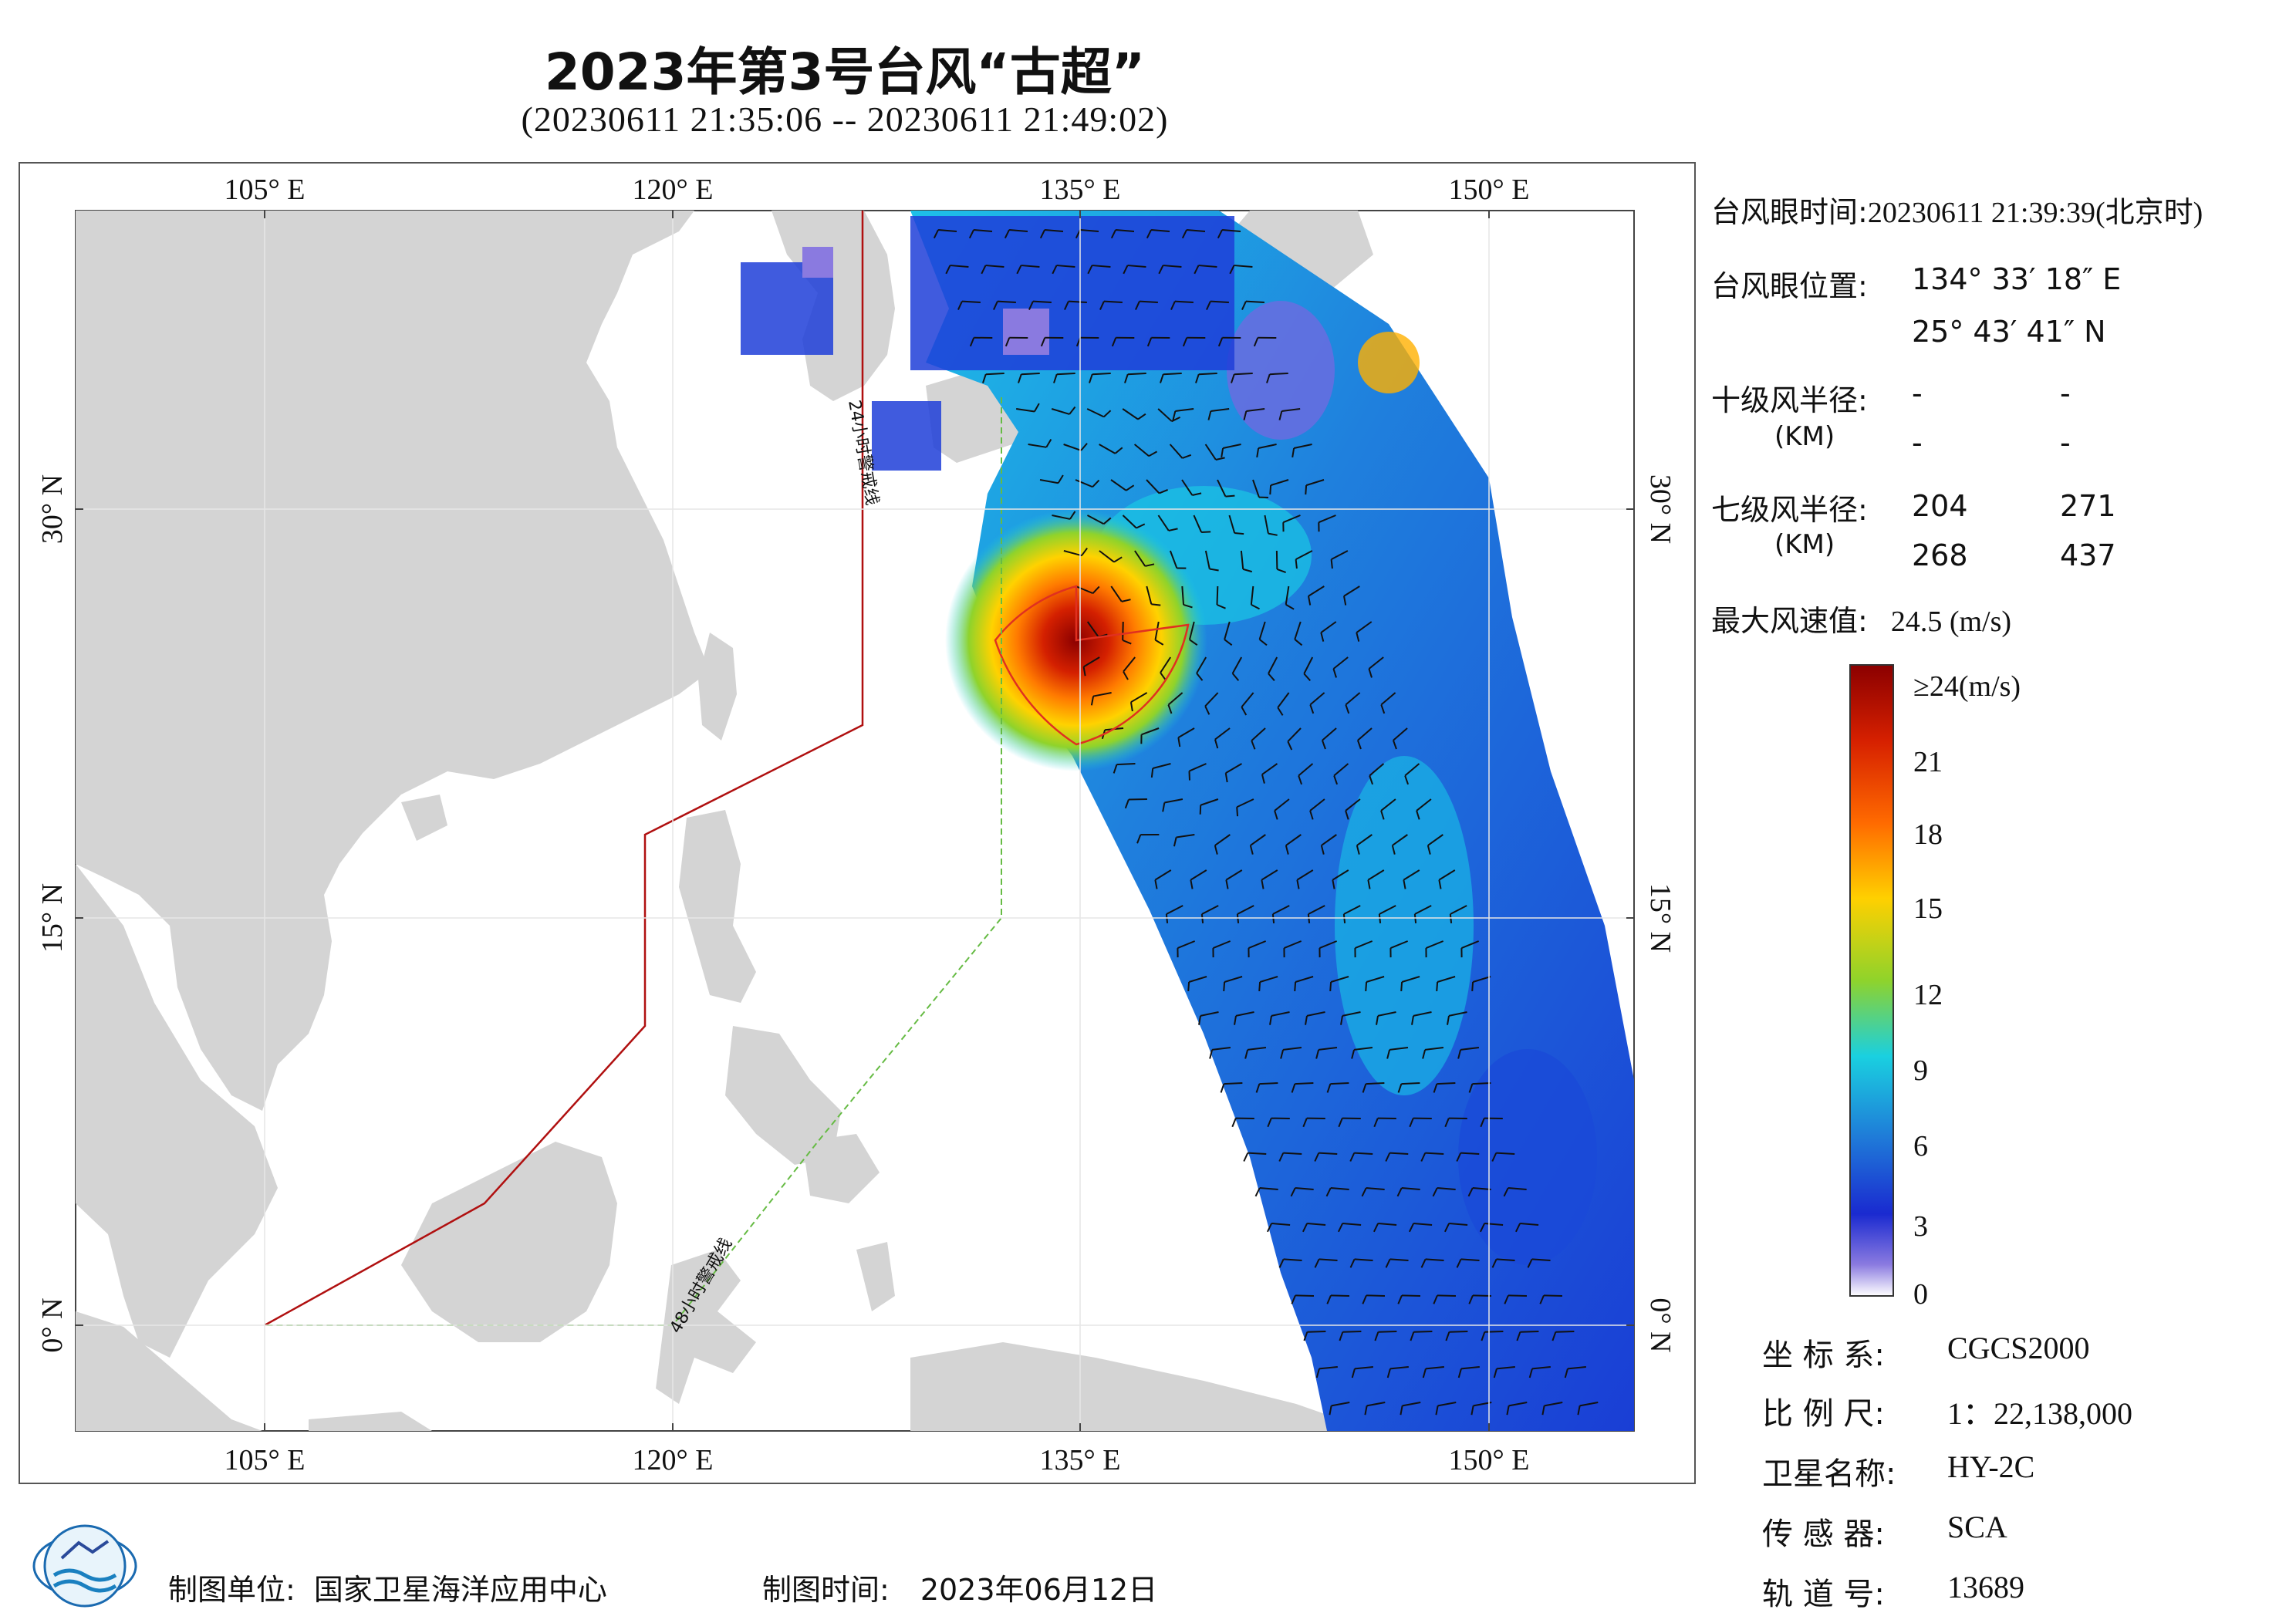 This screenshot has width=2296, height=1623. What do you see at coordinates (1884, 1531) in the screenshot?
I see `sensor-row: 传 感 器: SCA` at bounding box center [1884, 1531].